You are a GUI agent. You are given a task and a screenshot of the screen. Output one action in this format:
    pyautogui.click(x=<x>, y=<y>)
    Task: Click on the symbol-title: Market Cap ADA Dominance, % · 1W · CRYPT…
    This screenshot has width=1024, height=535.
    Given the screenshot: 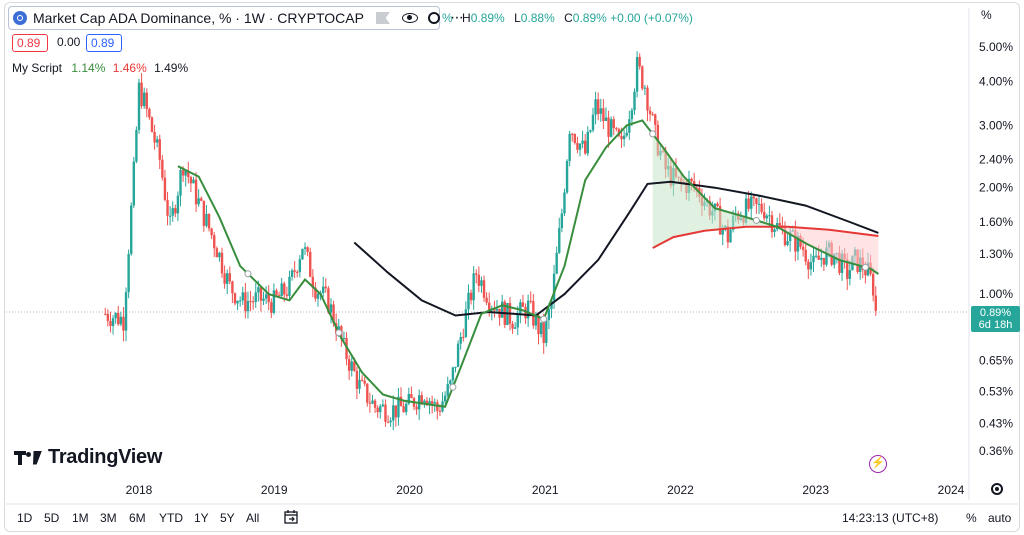 What is the action you would take?
    pyautogui.click(x=198, y=18)
    